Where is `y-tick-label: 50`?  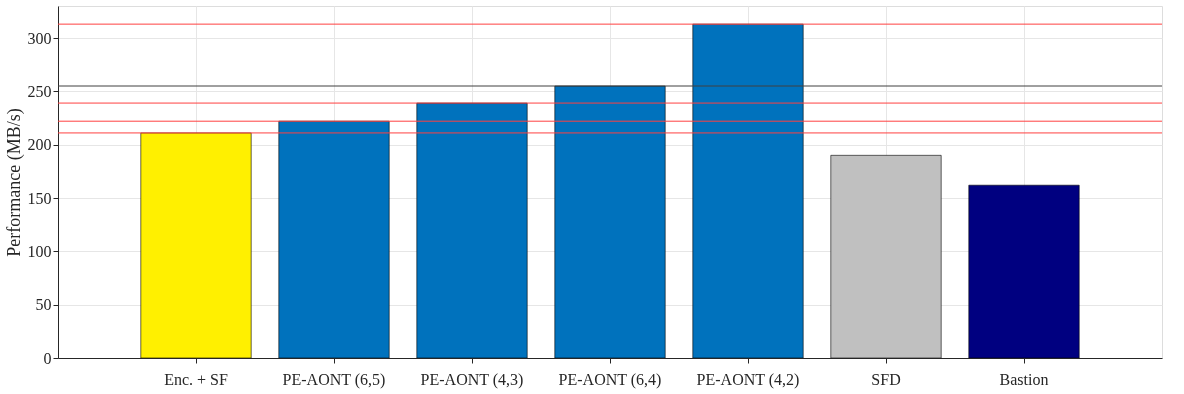
y-tick-label: 50 is located at coordinates (43, 305).